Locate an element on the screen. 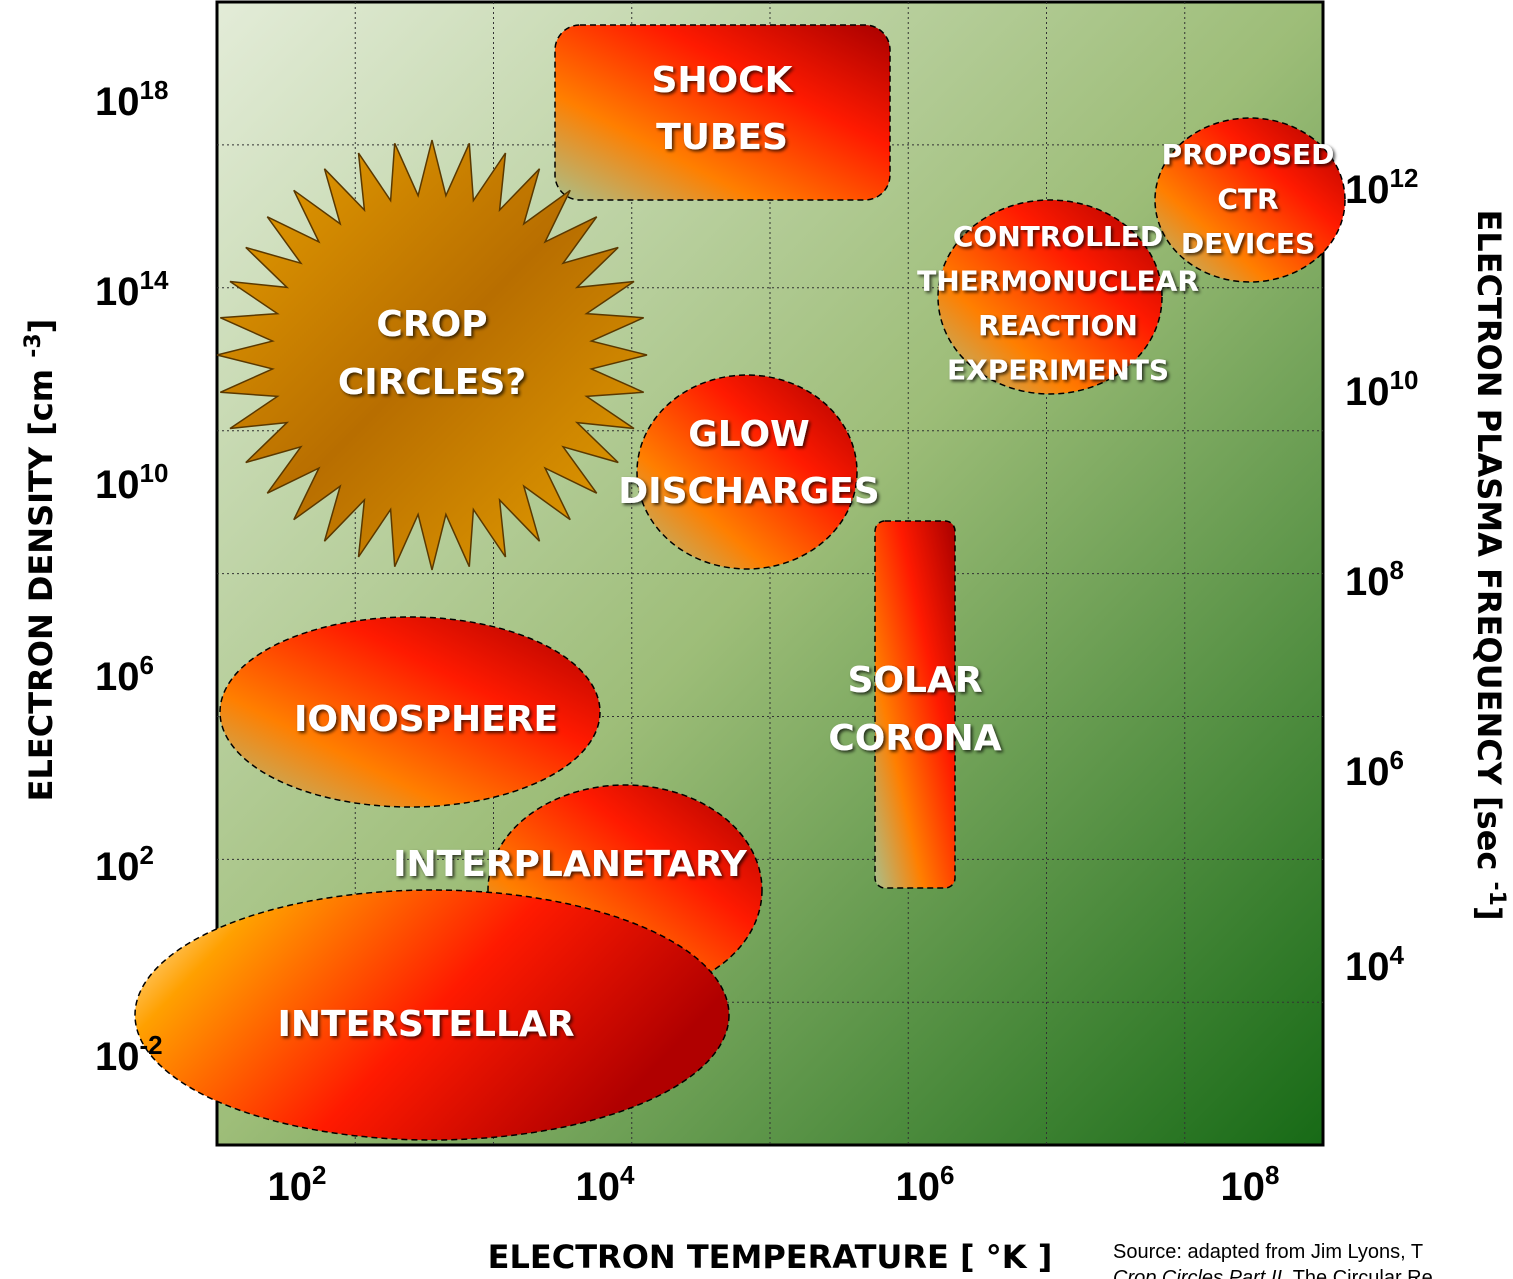  region-label: SHOCK is located at coordinates (723, 80).